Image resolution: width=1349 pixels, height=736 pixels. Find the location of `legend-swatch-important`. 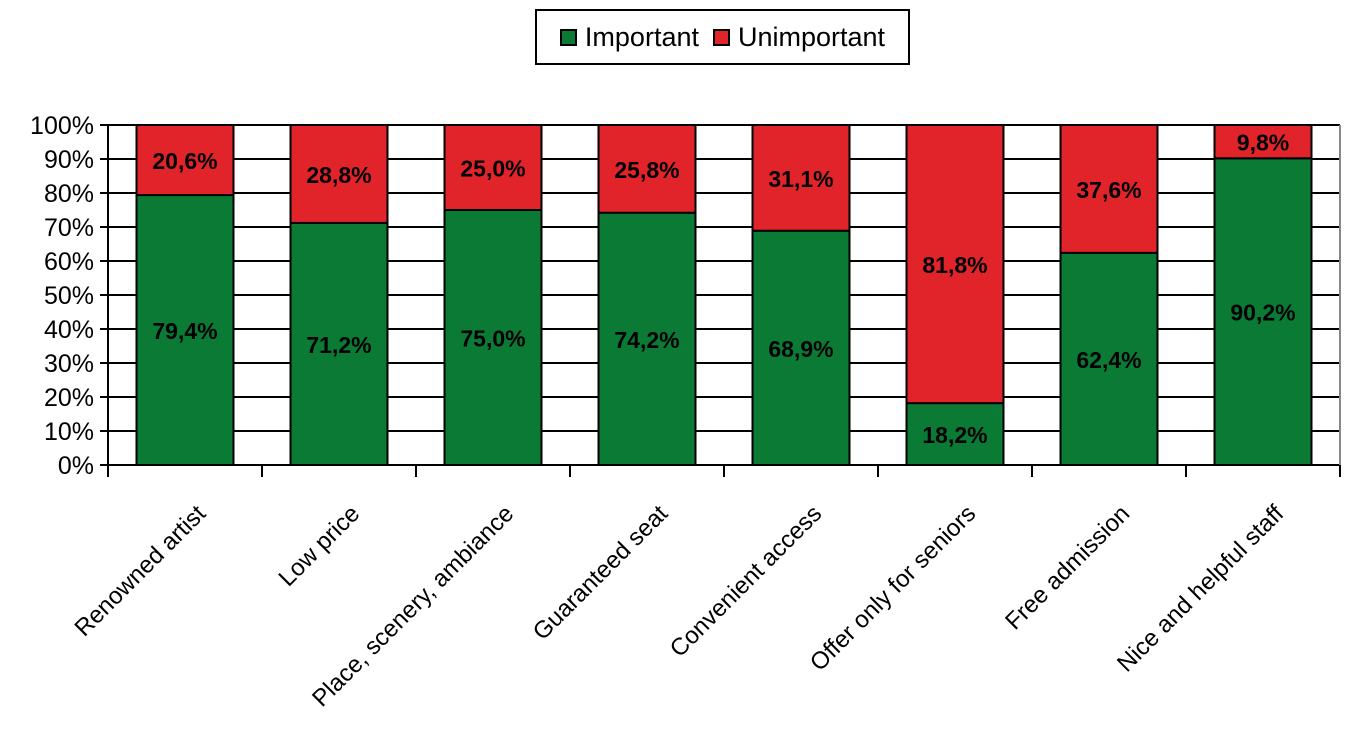

legend-swatch-important is located at coordinates (568, 37).